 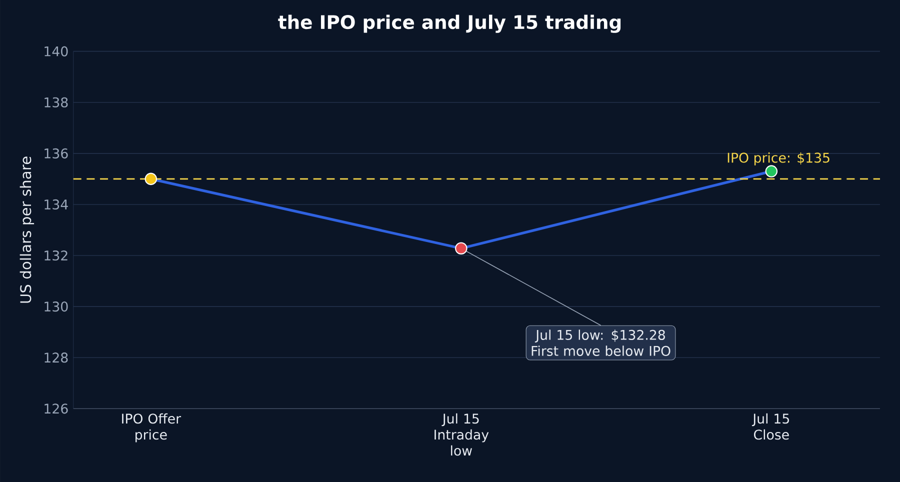 What do you see at coordinates (27, 229) in the screenshot?
I see `y-axis-title: US dollars per share` at bounding box center [27, 229].